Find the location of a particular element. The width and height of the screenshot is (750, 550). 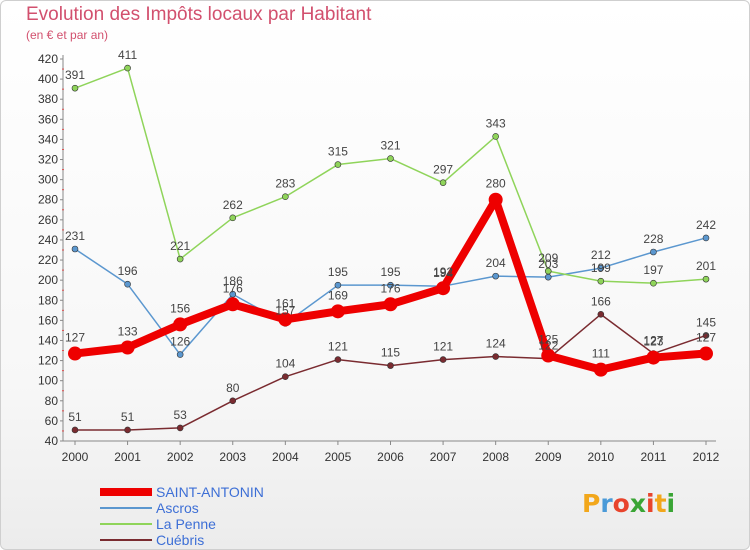

data-label: 203 is located at coordinates (548, 264).